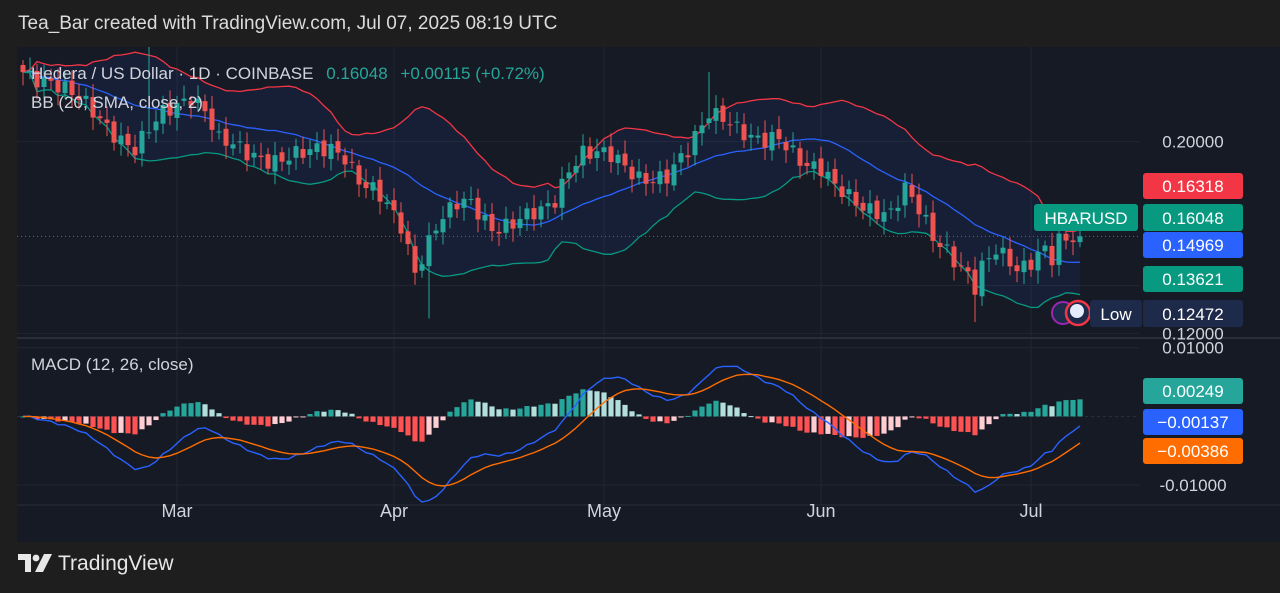  Describe the element at coordinates (394, 511) in the screenshot. I see `time-axis-tick: Apr` at that location.